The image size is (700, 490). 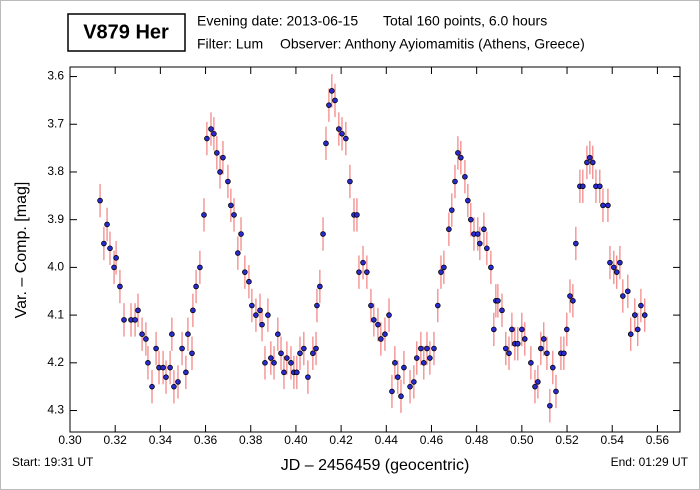 What do you see at coordinates (341, 440) in the screenshot?
I see `x-tick-label: 0.42` at bounding box center [341, 440].